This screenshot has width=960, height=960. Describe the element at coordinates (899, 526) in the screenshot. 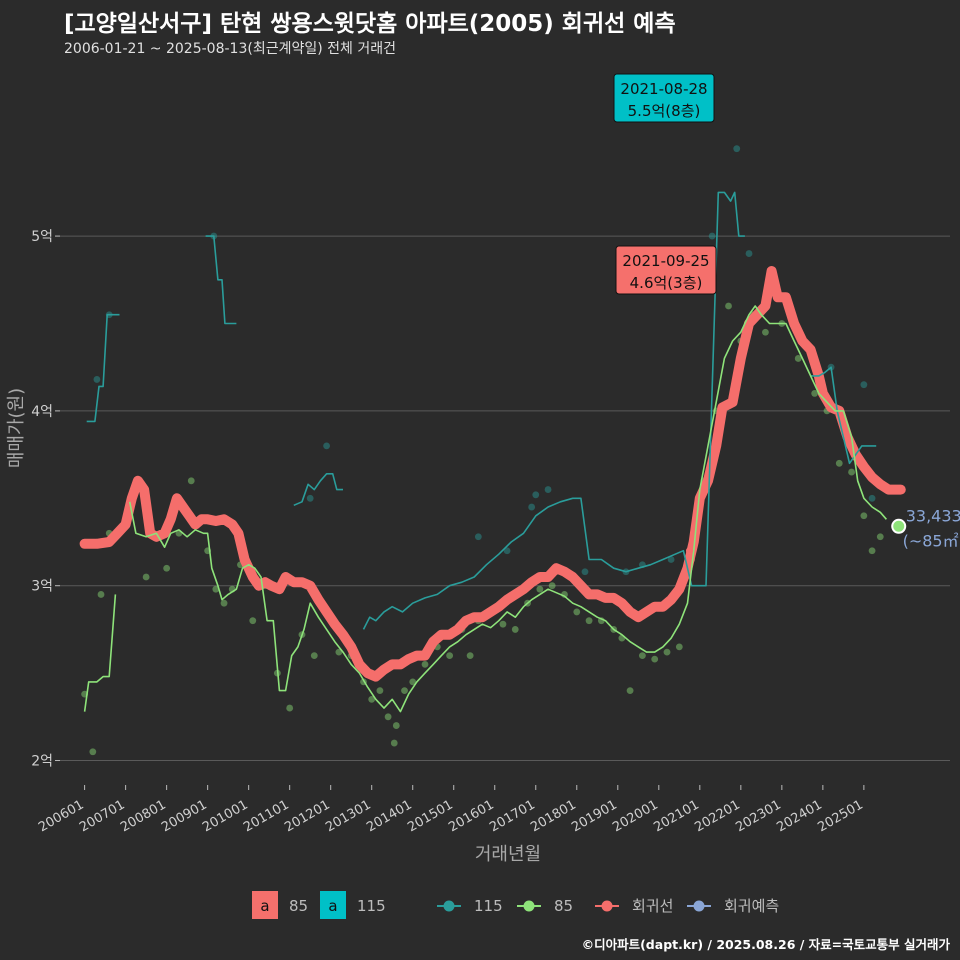

I see `forecast-marker` at that location.